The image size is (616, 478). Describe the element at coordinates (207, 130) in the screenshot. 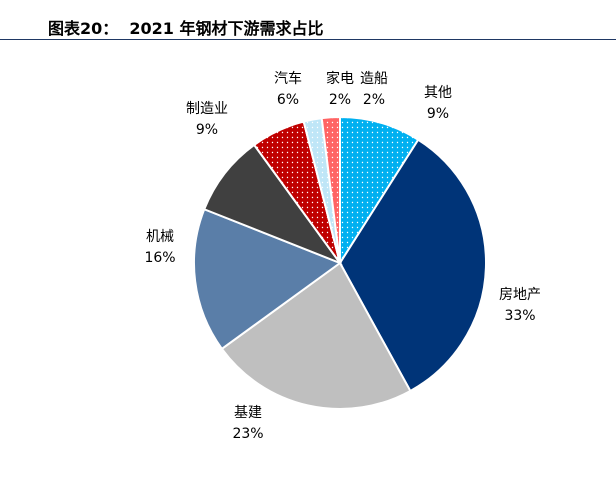

I see `slice-value-manufacturing: 9%` at that location.